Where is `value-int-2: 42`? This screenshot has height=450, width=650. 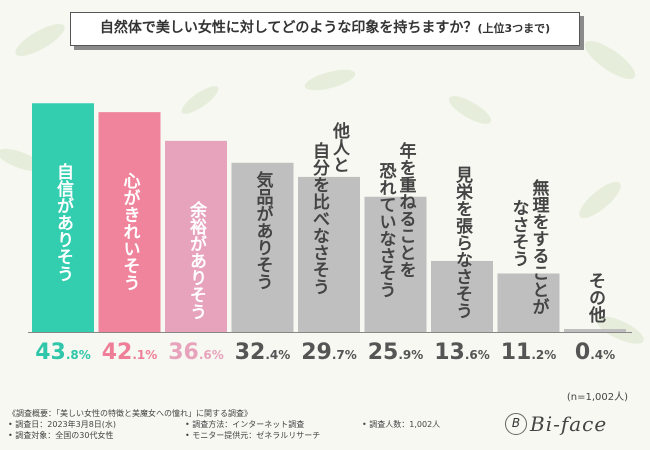
value-int-2: 42 is located at coordinates (117, 352).